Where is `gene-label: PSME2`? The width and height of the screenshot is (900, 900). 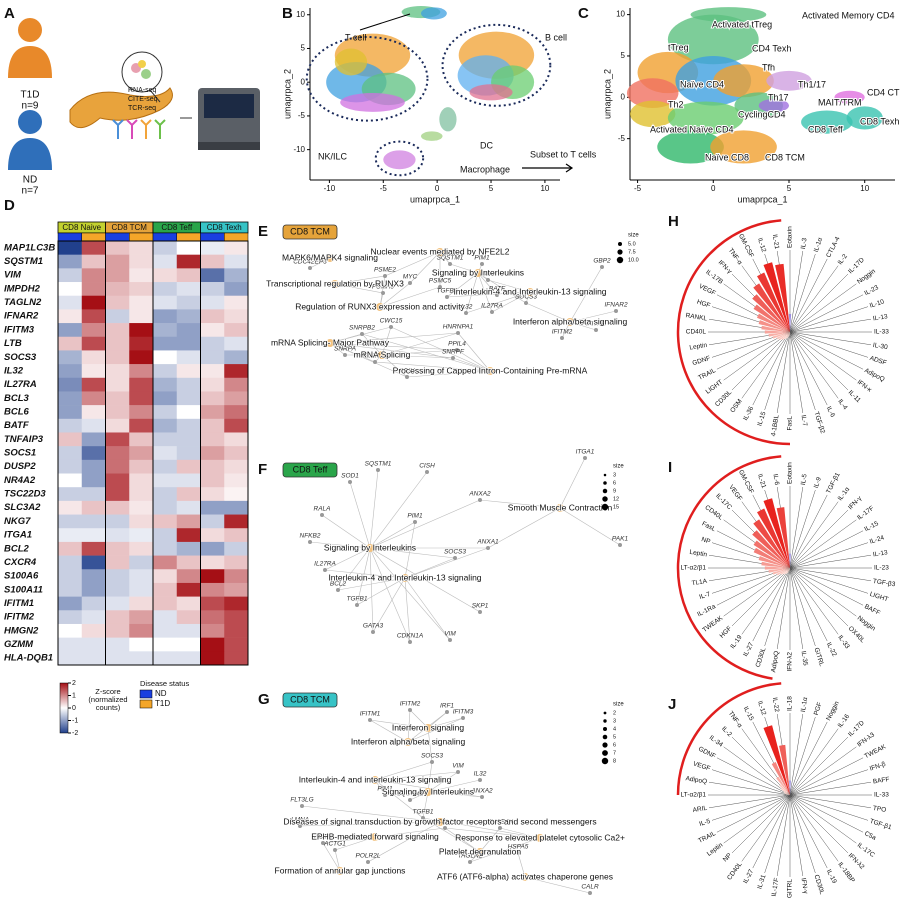 gene-label: PSME2 is located at coordinates (385, 270).